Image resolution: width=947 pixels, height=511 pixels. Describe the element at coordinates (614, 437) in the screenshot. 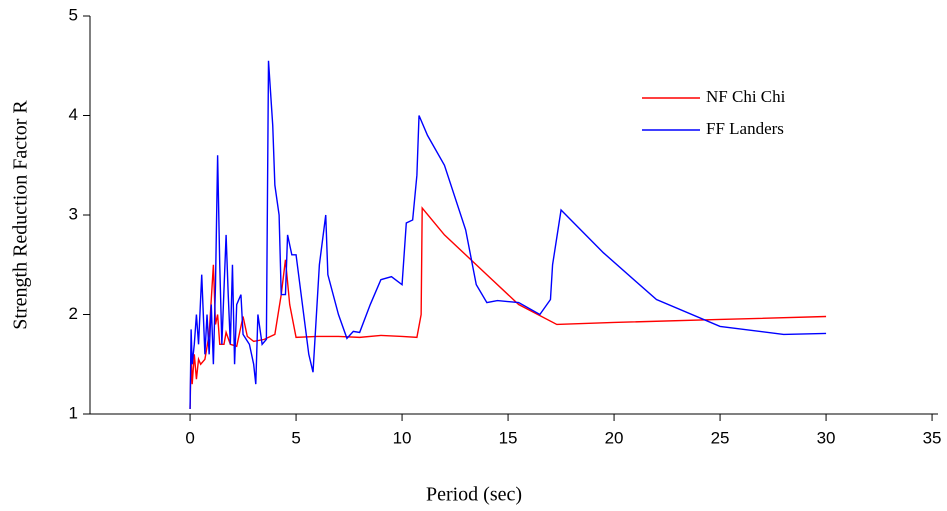

I see `x-tick-label: 20` at that location.